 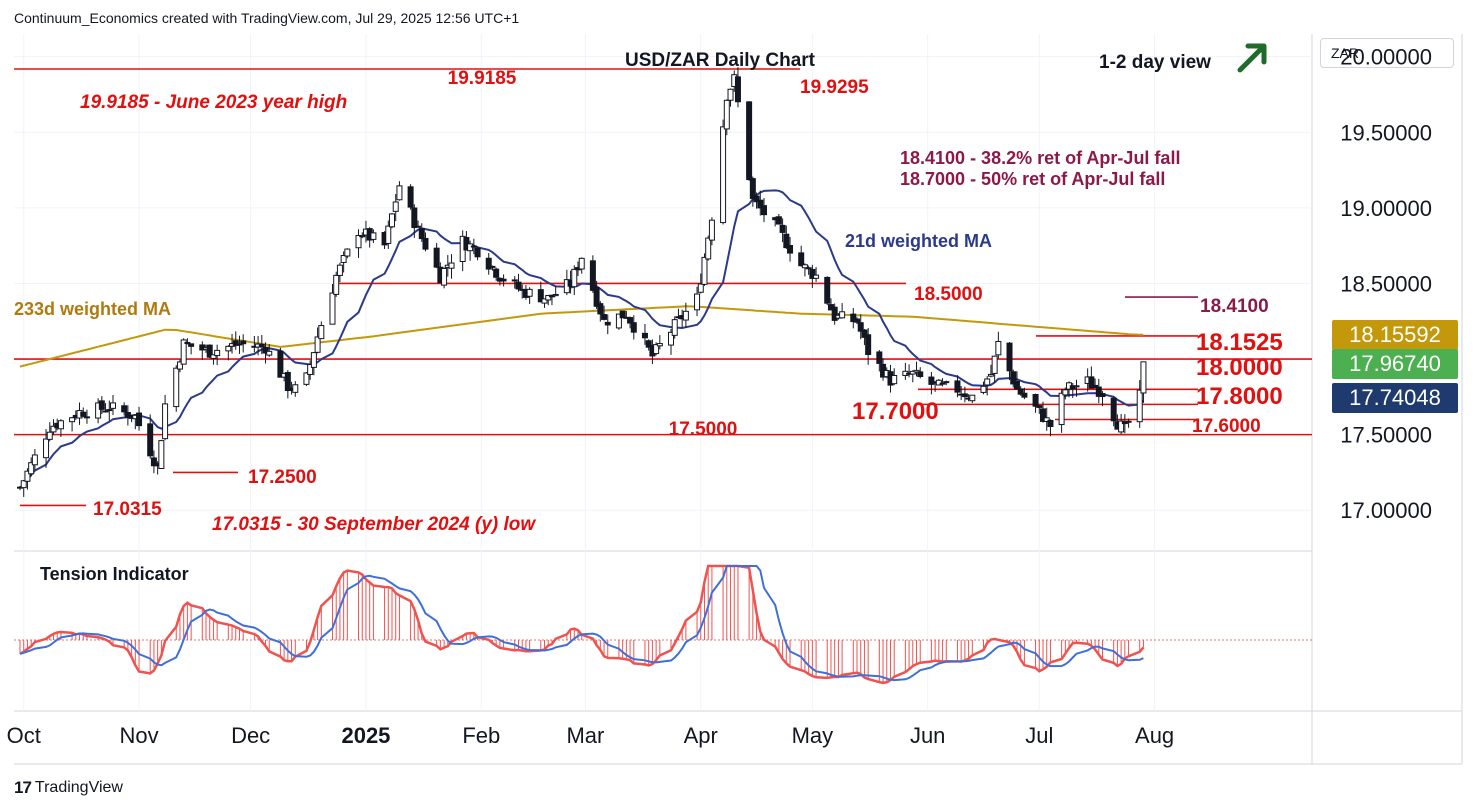 I want to click on level-label-19.9295: 19.9295, so click(x=834, y=87).